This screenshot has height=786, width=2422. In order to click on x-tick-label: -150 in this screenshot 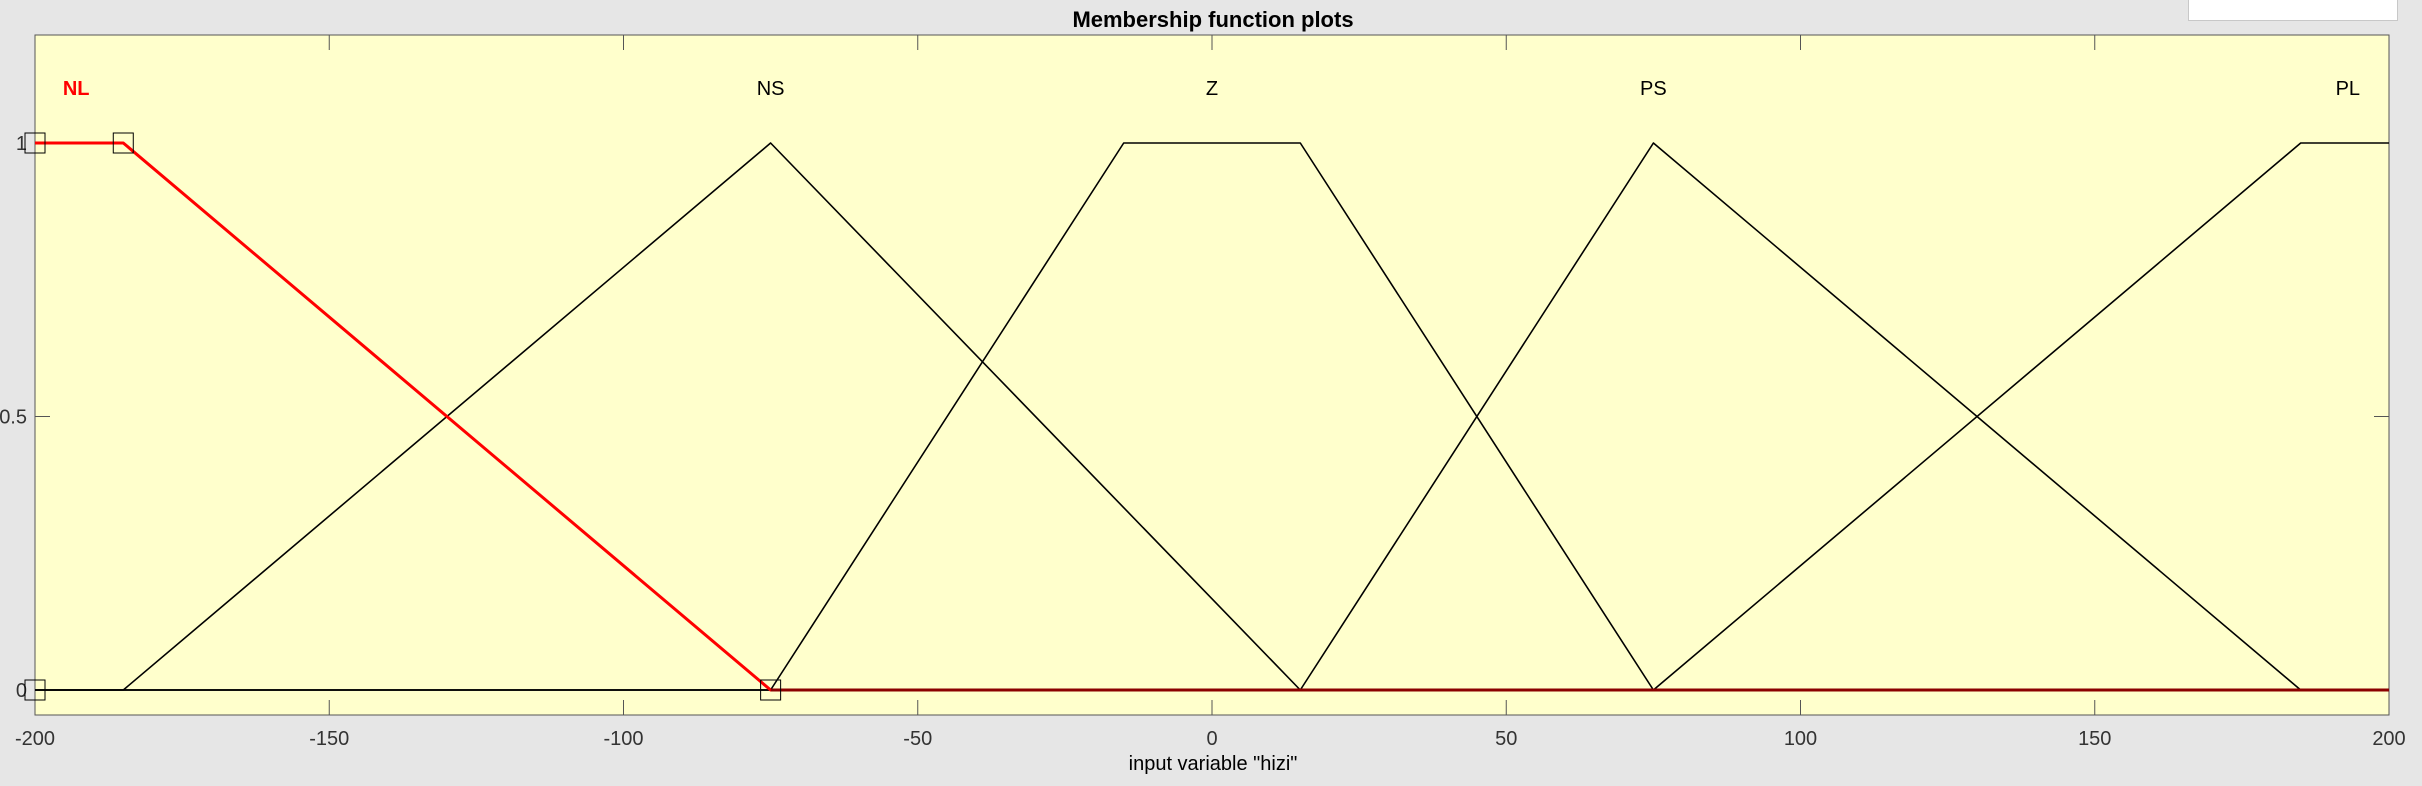, I will do `click(329, 739)`.